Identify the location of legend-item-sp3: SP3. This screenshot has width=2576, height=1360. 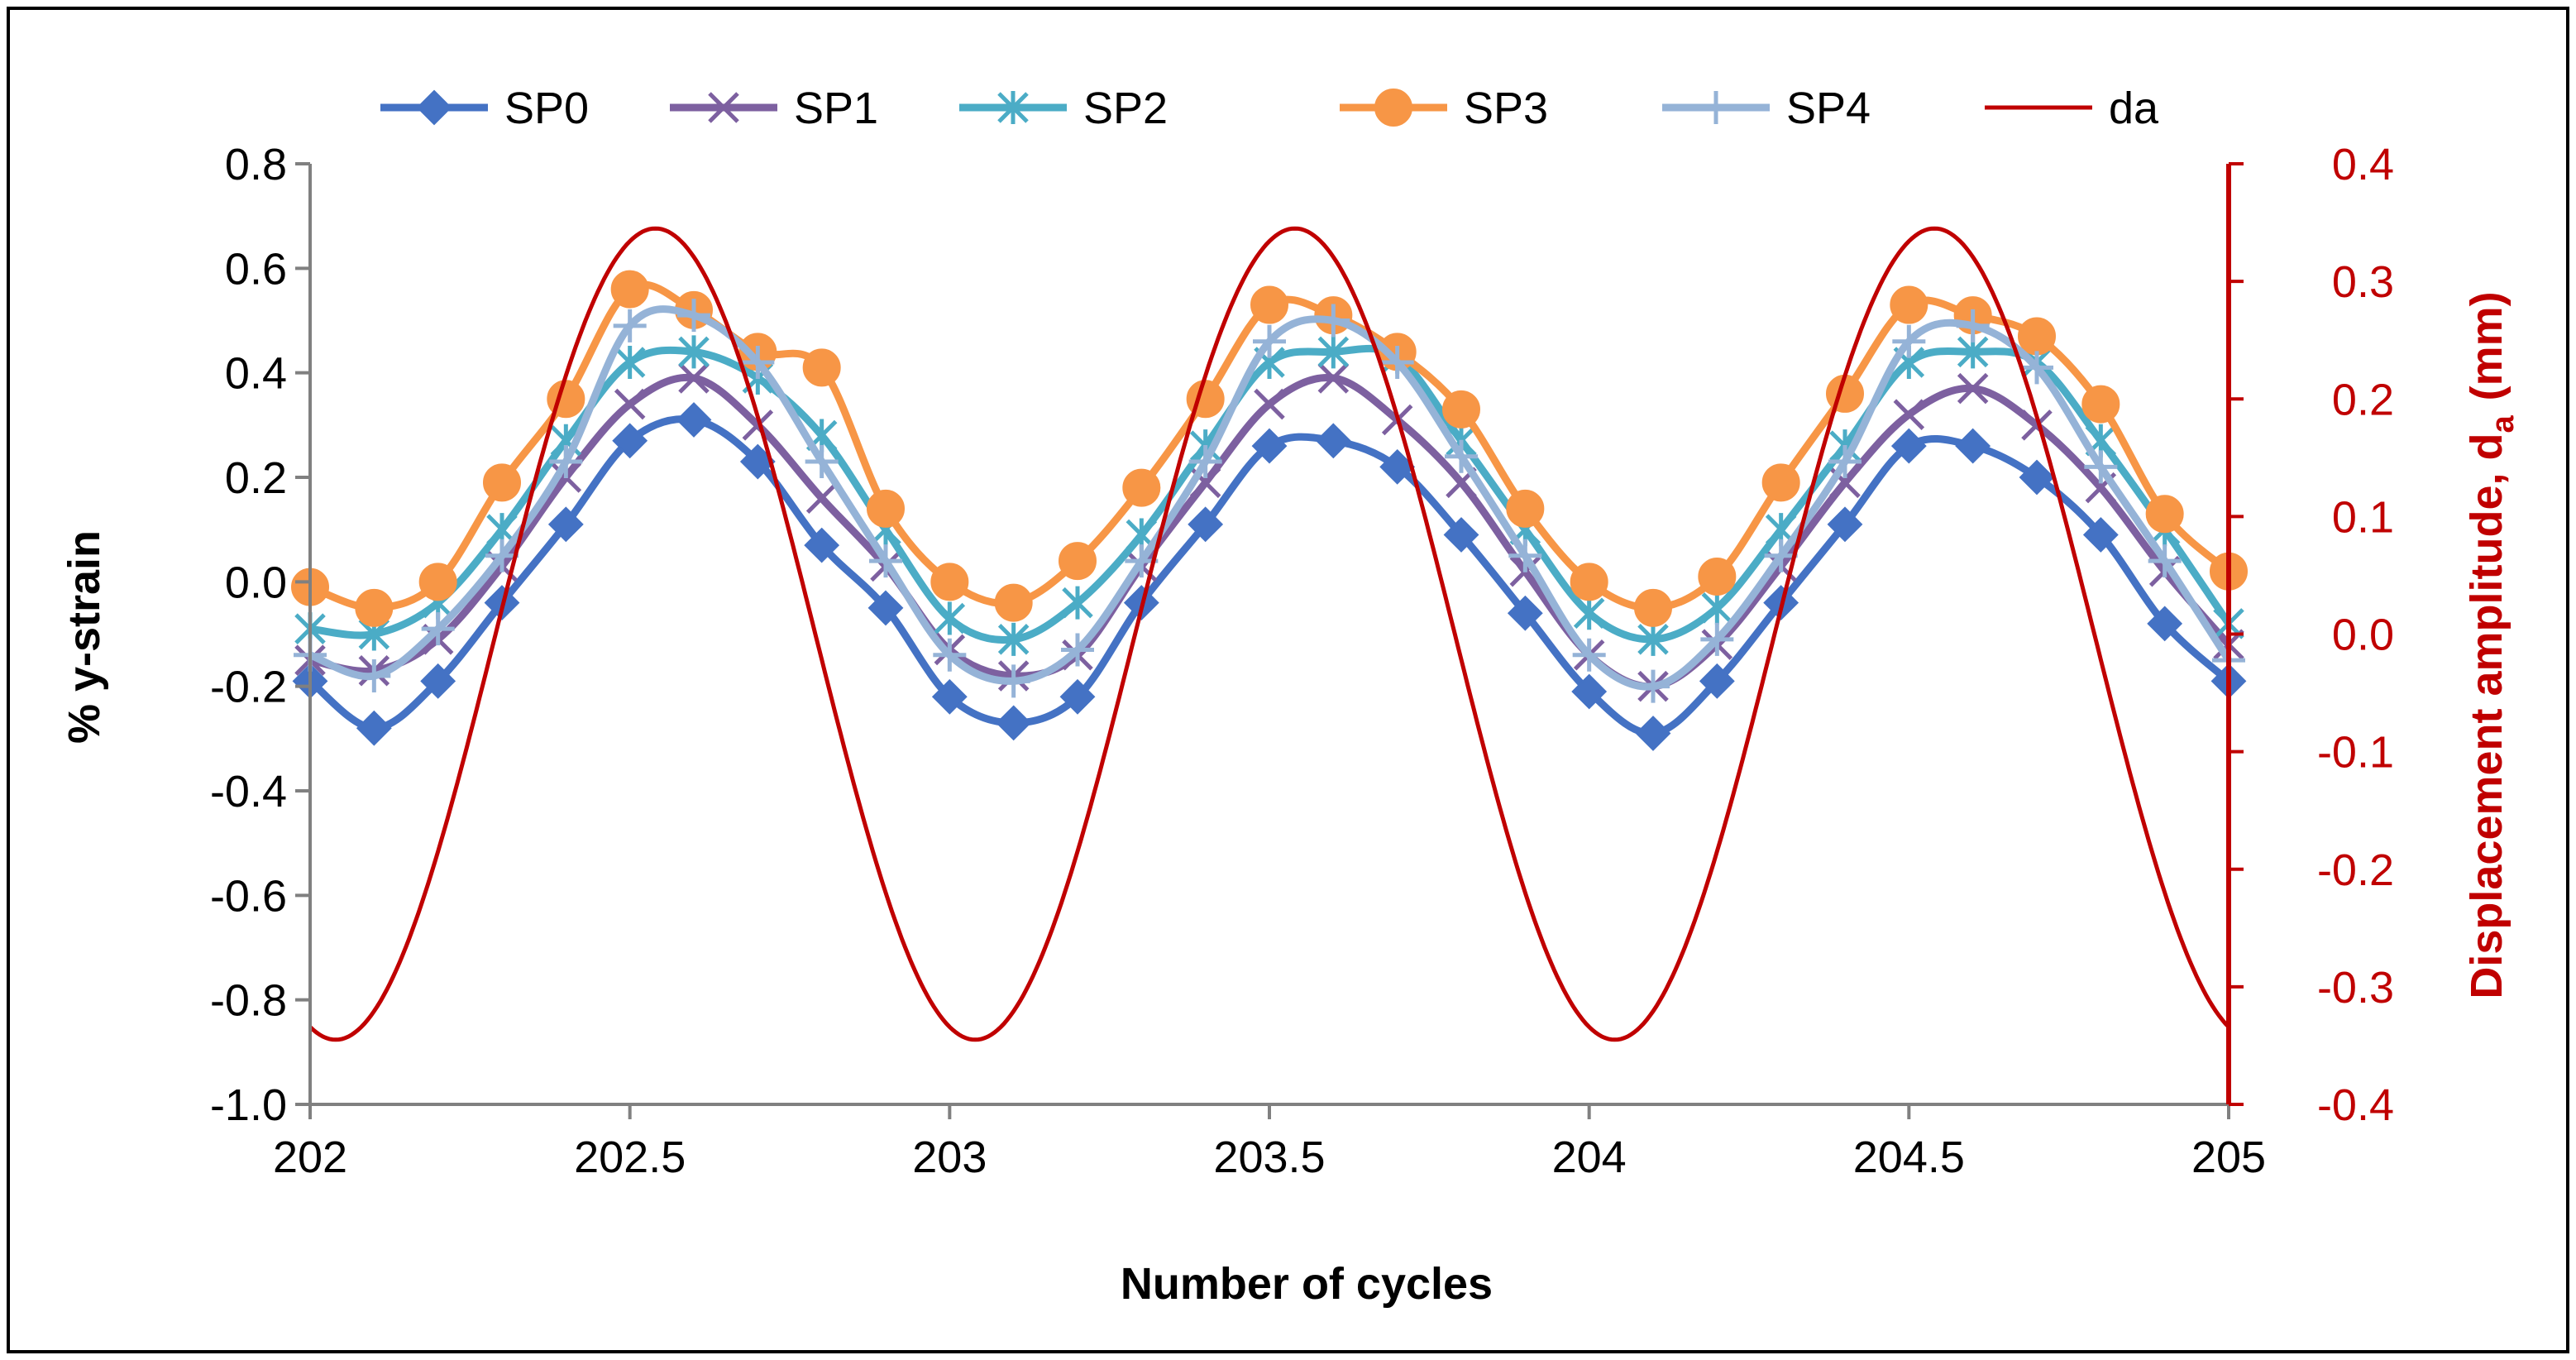
(1444, 108).